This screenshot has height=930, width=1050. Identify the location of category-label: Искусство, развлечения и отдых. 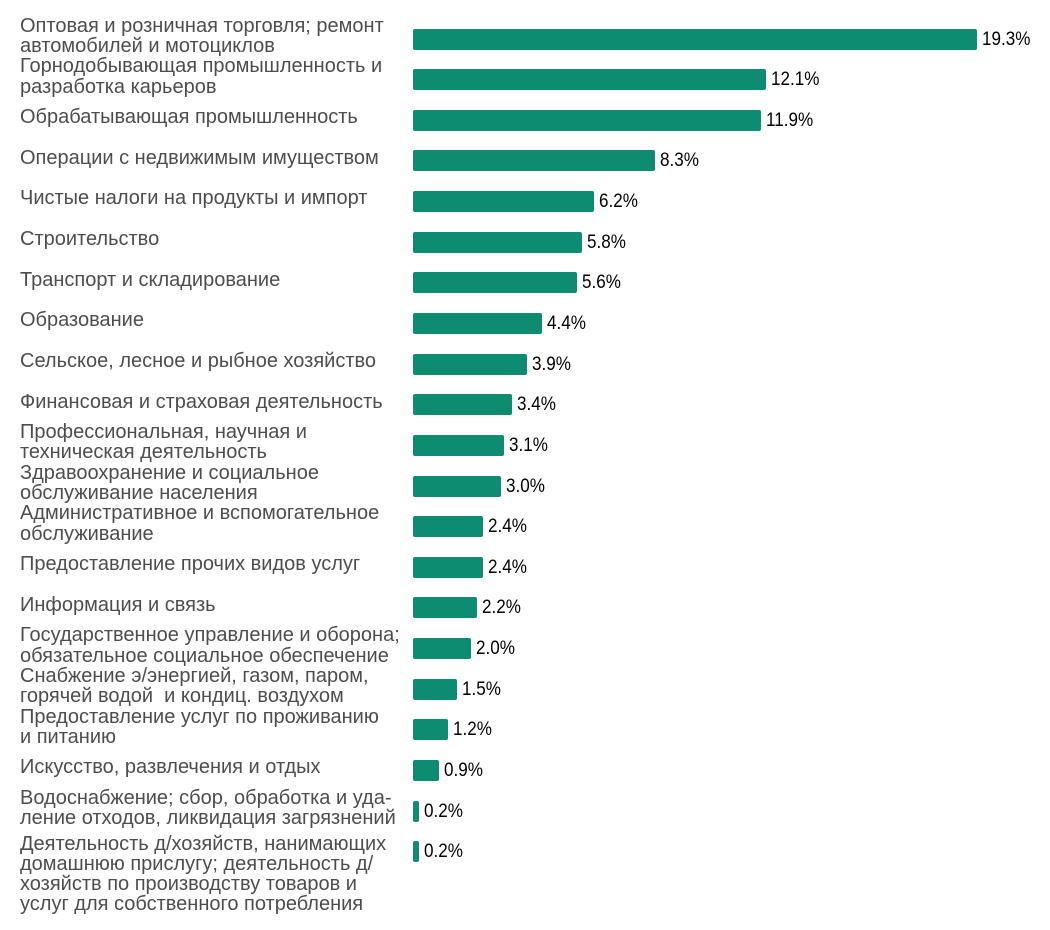
(170, 767).